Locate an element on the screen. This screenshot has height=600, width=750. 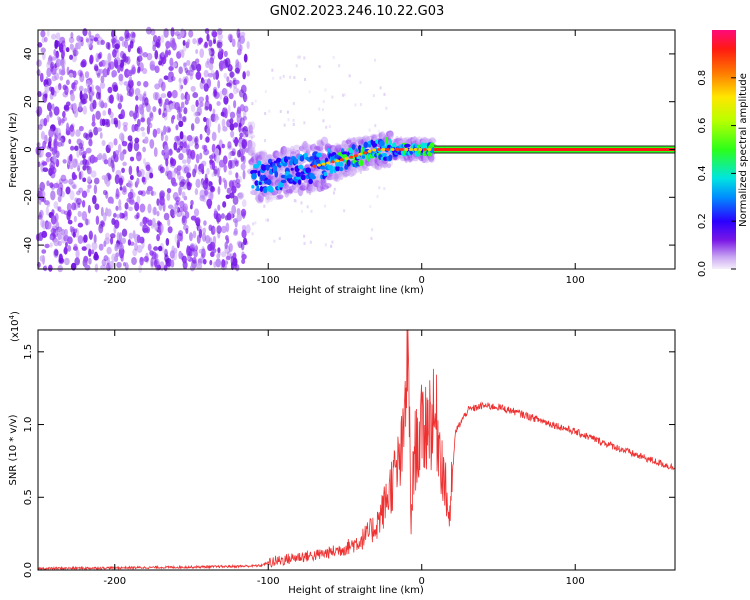
snr-y-label: SNR (10 * v/v) is located at coordinates (13, 449).